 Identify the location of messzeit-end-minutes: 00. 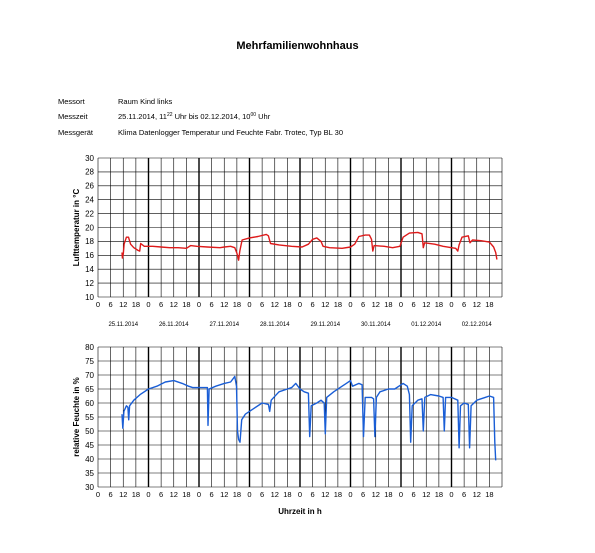
(253, 115).